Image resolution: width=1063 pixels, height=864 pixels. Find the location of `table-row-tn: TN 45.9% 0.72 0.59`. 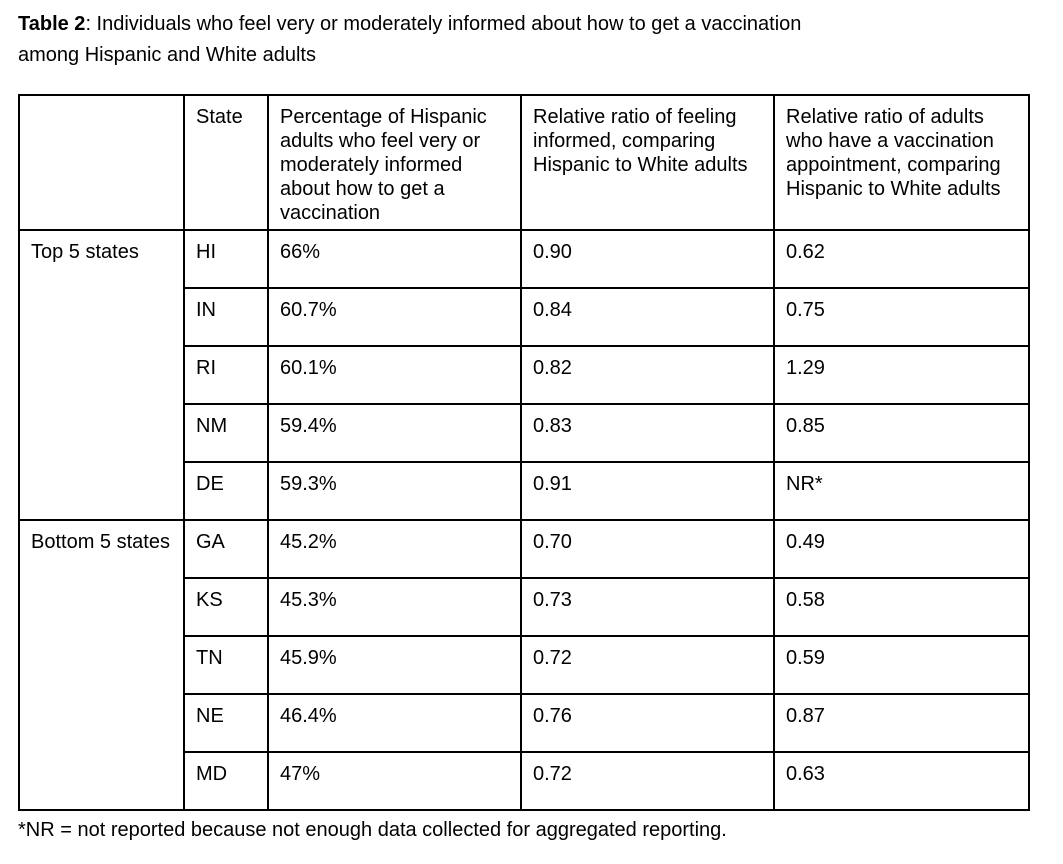

table-row-tn: TN 45.9% 0.72 0.59 is located at coordinates (524, 665).